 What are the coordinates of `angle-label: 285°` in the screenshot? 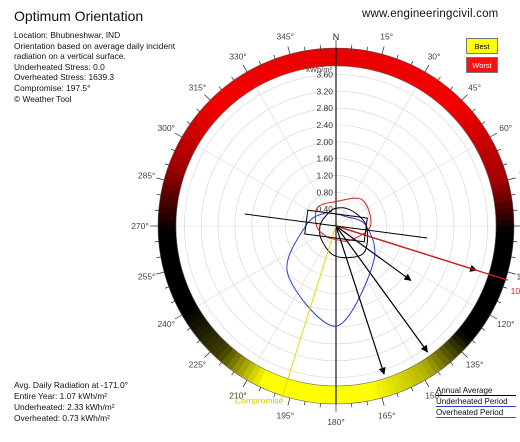 It's located at (147, 175).